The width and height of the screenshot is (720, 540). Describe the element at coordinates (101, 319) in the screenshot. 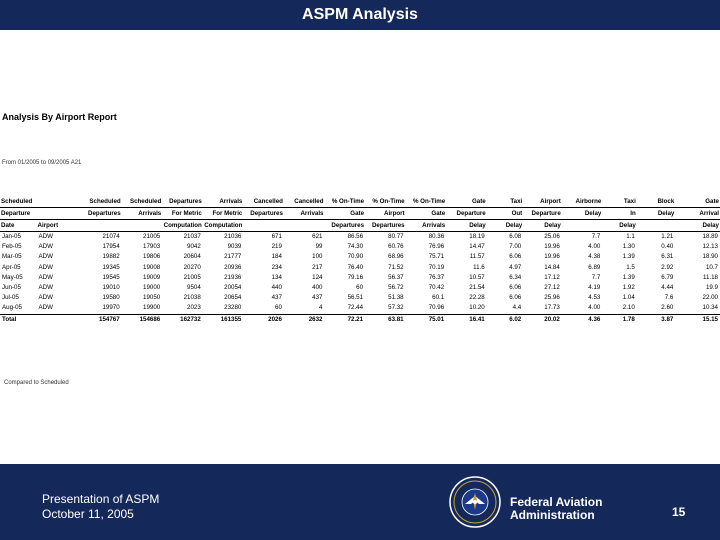

I see `table-cell: 154767` at that location.